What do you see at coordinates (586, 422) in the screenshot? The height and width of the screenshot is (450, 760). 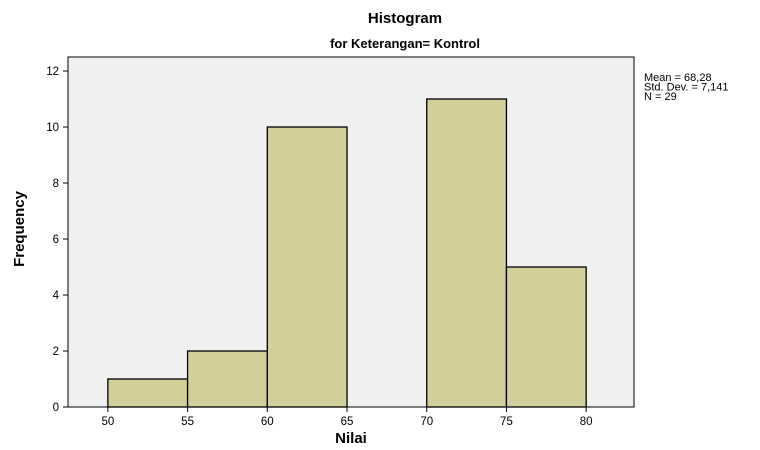 I see `x-tick-label: 80` at bounding box center [586, 422].